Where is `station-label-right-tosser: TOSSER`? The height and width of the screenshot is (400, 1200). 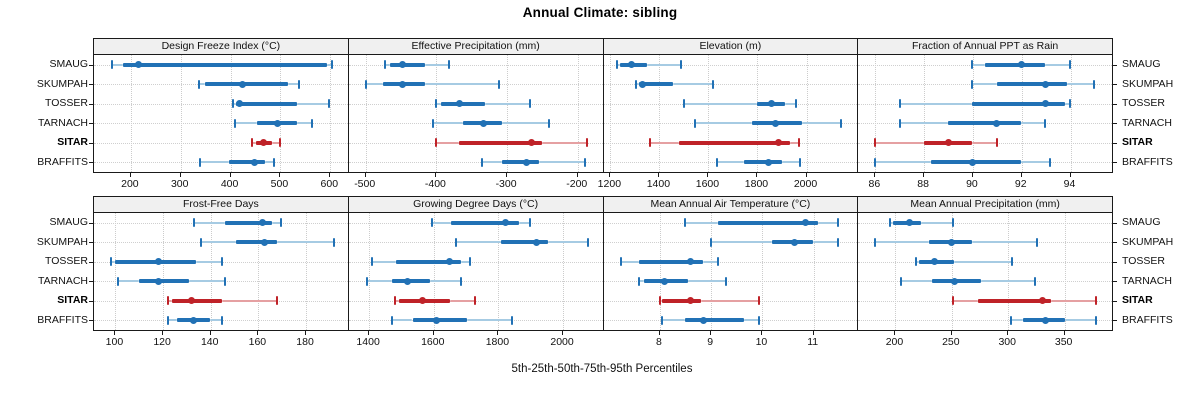 station-label-right-tosser: TOSSER is located at coordinates (1143, 103).